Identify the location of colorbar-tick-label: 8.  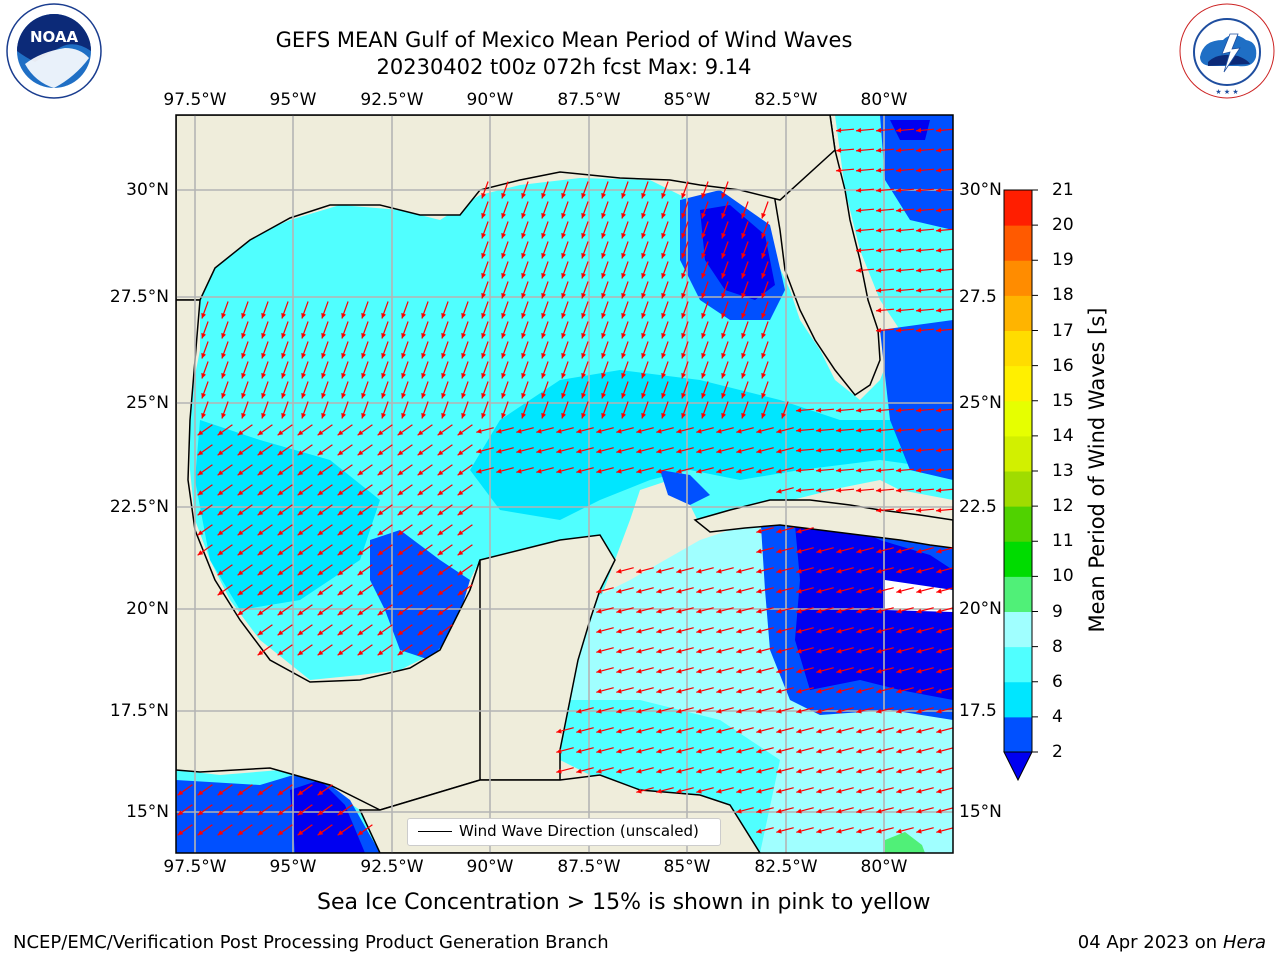
(1057, 646).